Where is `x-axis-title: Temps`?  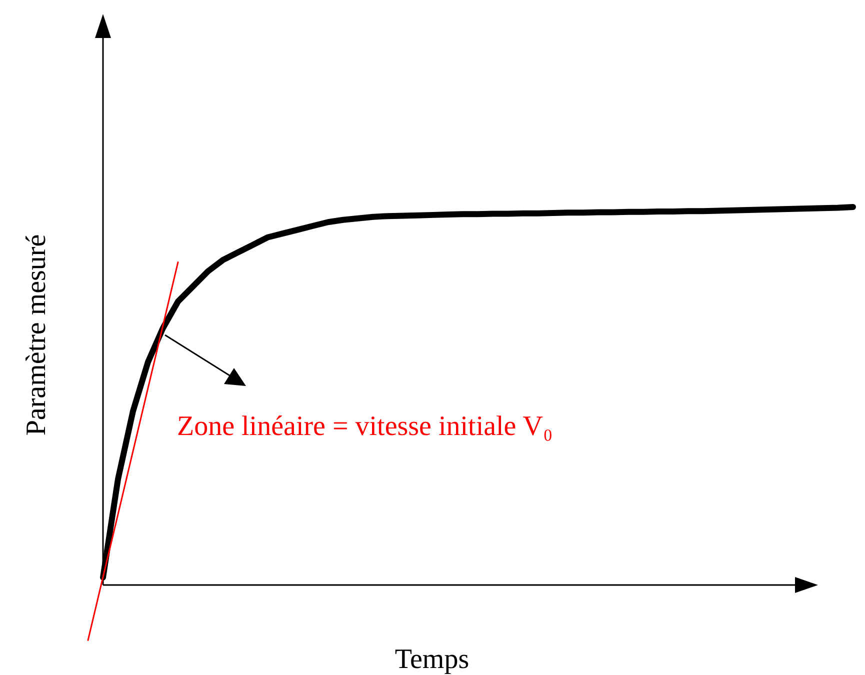 x-axis-title: Temps is located at coordinates (432, 659).